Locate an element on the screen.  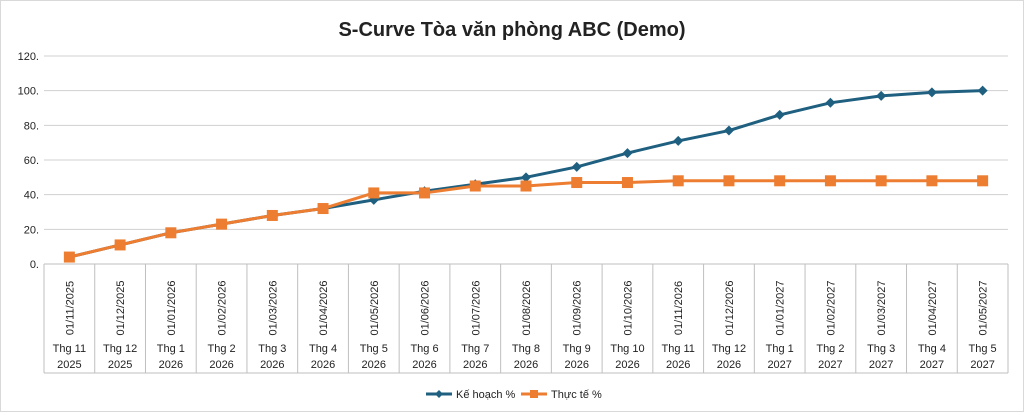
x-date-label: 01/01/2026 is located at coordinates (172, 307).